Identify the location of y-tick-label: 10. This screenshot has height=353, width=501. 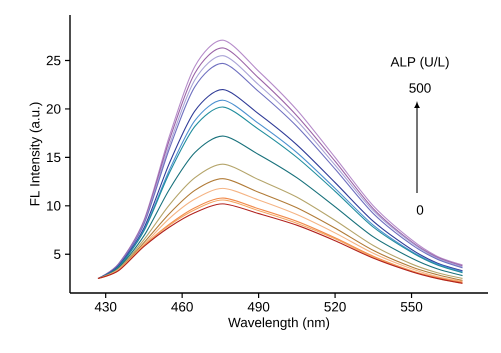
(53, 206).